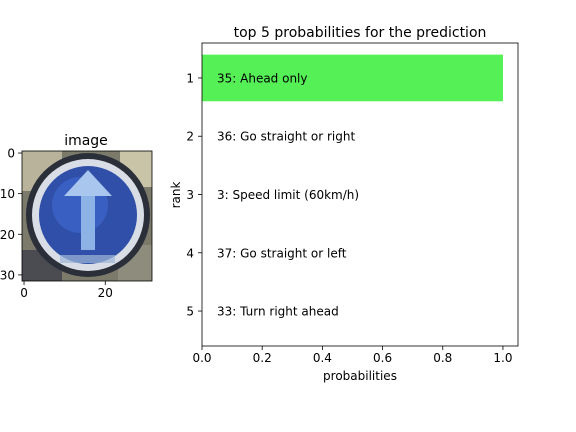 The image size is (576, 432). I want to click on y-axis-ticks: 1 2 3 4 5, so click(194, 195).